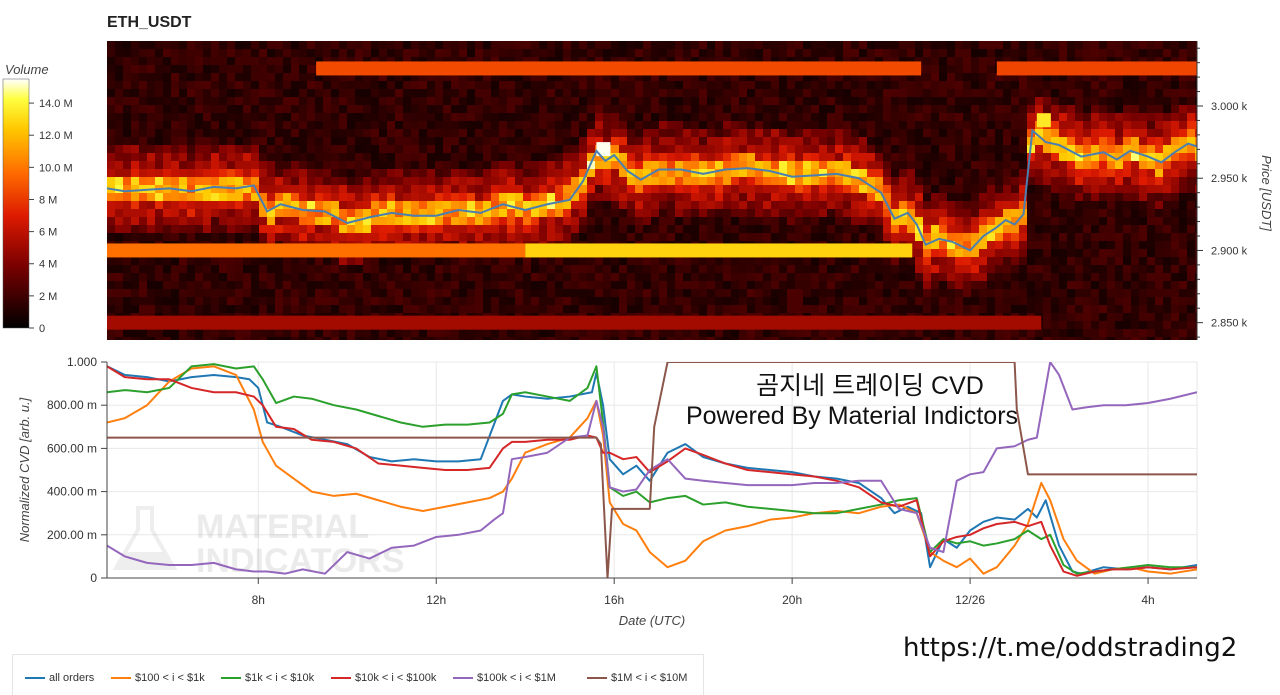 This screenshot has height=695, width=1280. Describe the element at coordinates (516, 678) in the screenshot. I see `legend-label: $100k < i < $1M` at that location.